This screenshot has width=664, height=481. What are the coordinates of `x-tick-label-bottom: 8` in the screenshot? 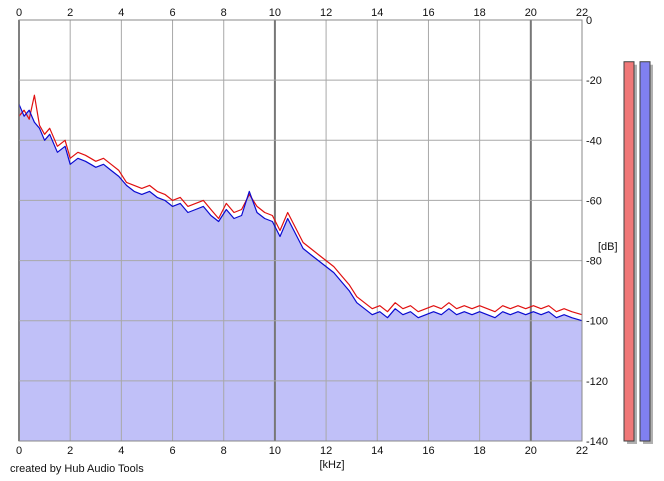 It's located at (224, 451).